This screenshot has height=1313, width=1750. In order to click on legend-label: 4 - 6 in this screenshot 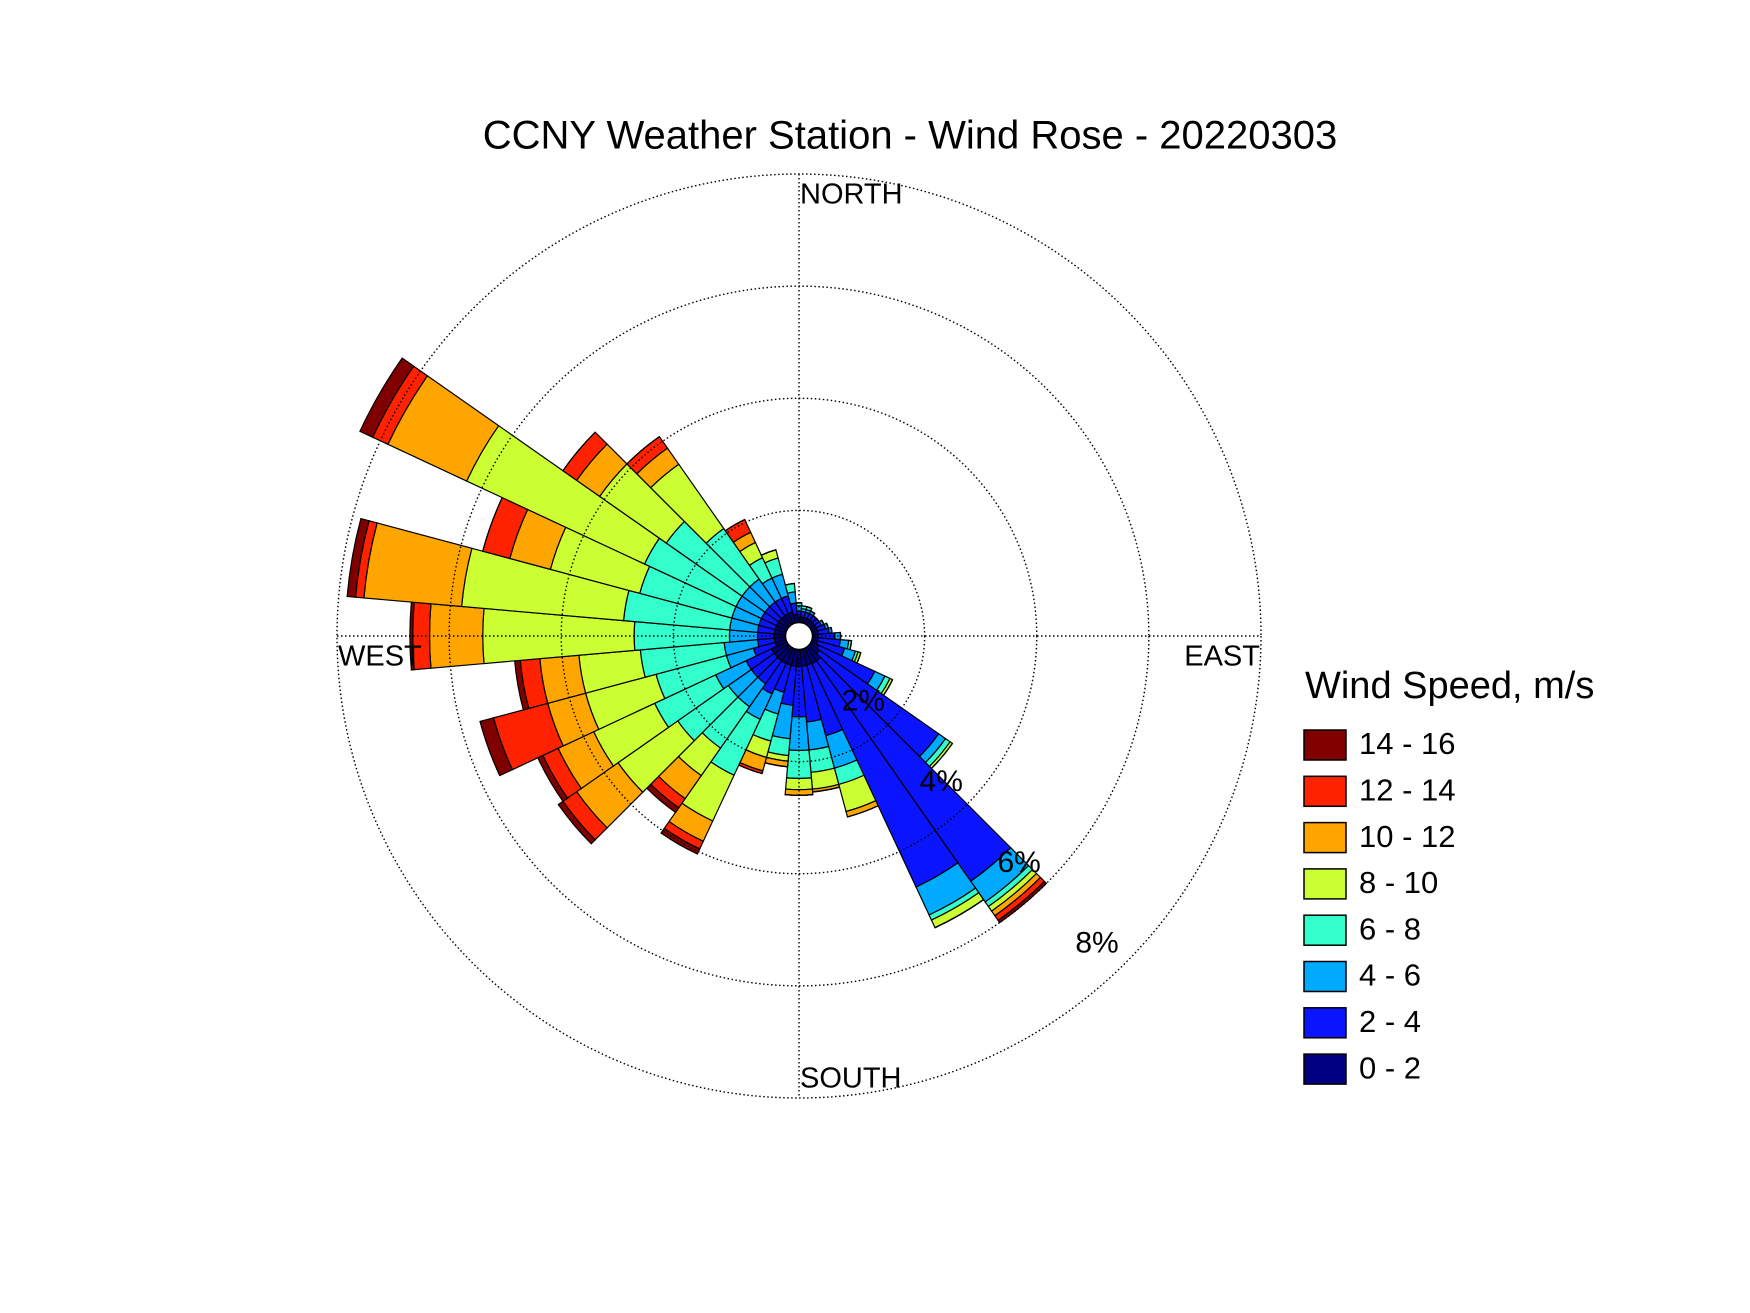, I will do `click(1390, 975)`.